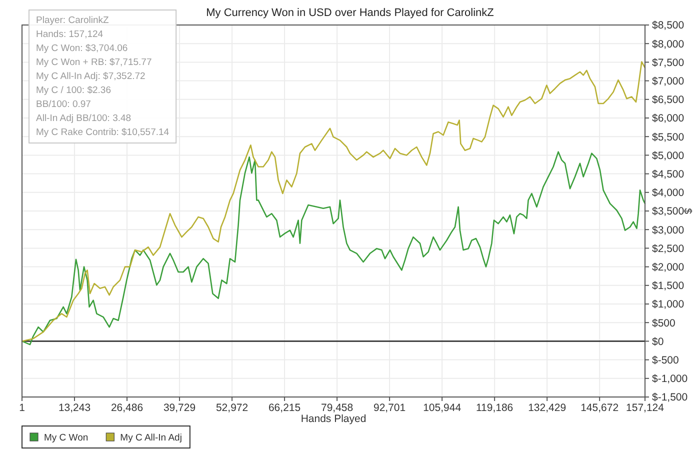 The width and height of the screenshot is (700, 455). What do you see at coordinates (668, 267) in the screenshot?
I see `y-tick-label: $2,000` at bounding box center [668, 267].